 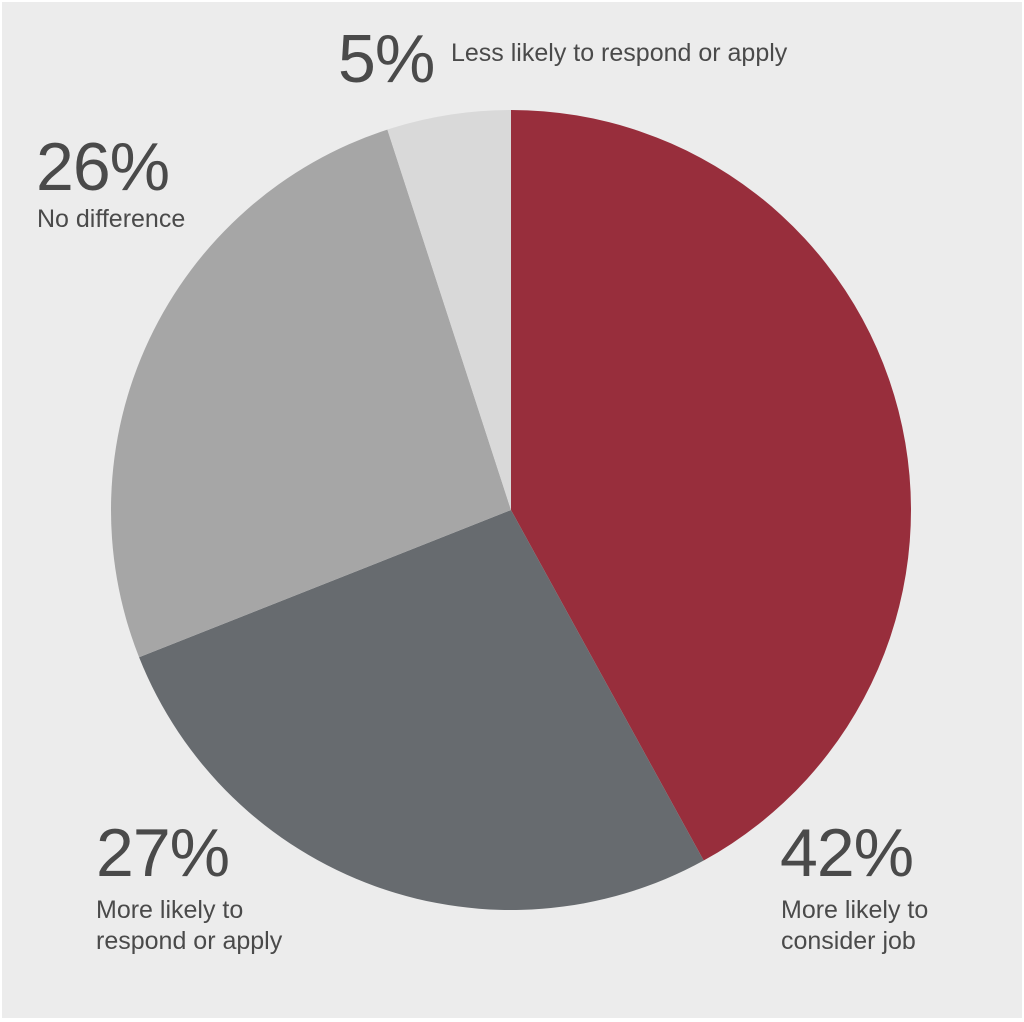 What do you see at coordinates (855, 925) in the screenshot?
I see `slice-label-more-likely-consider: More likely to consider job` at bounding box center [855, 925].